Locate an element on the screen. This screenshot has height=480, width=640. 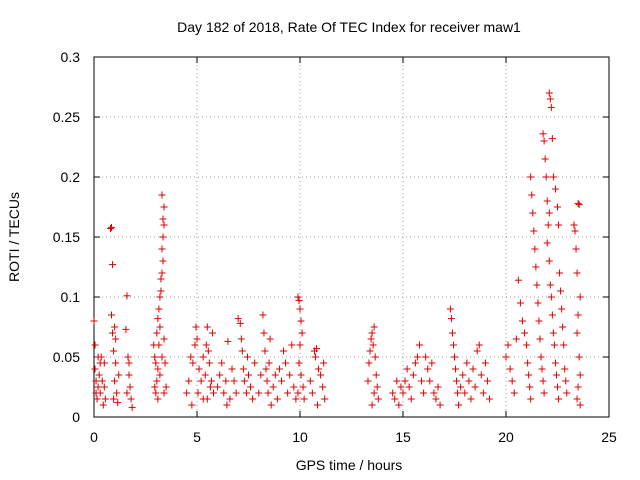
y-tick-label: 0.2 is located at coordinates (71, 177).